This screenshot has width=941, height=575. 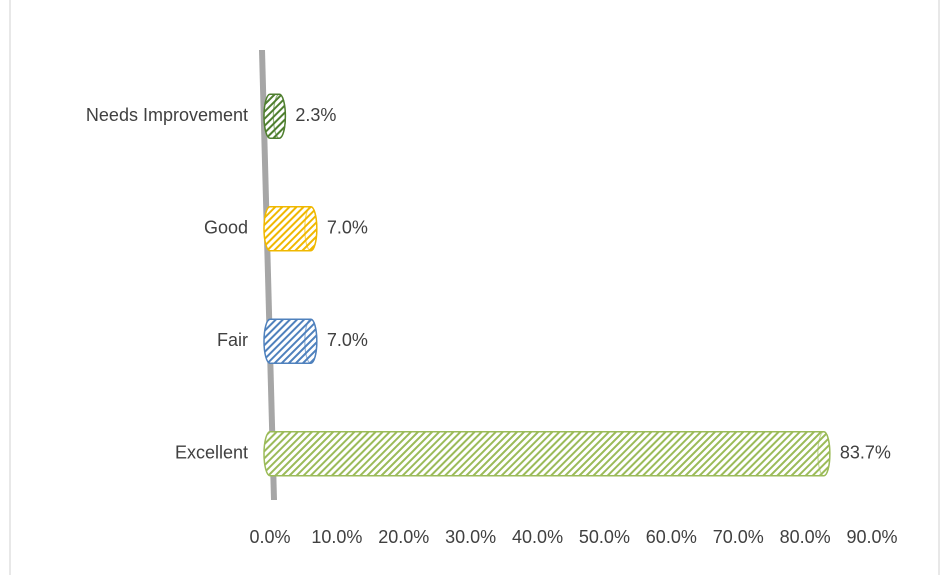 What do you see at coordinates (865, 453) in the screenshot?
I see `data-label: 83.7%` at bounding box center [865, 453].